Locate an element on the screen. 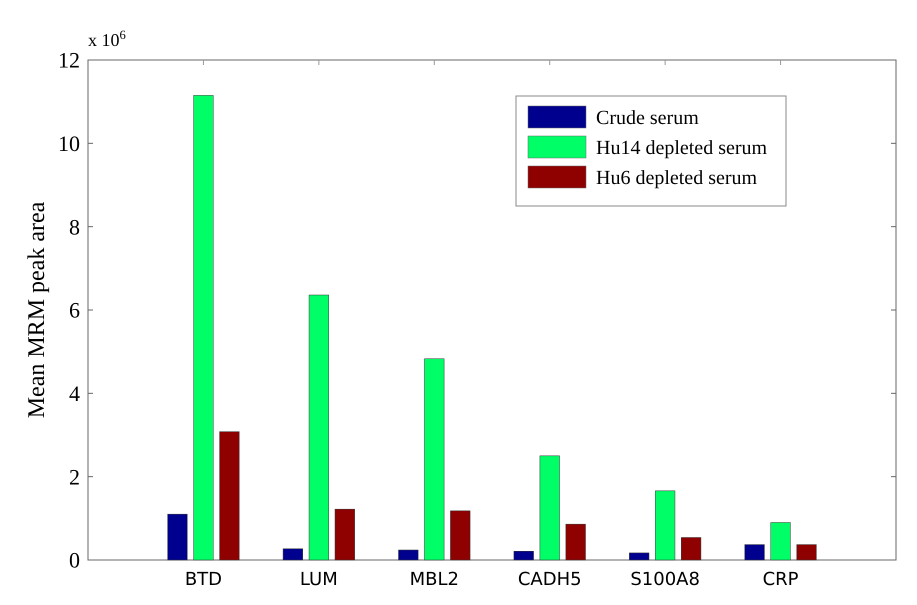 This screenshot has width=917, height=605. y-axis-title: Mean MRM peak area is located at coordinates (37, 309).